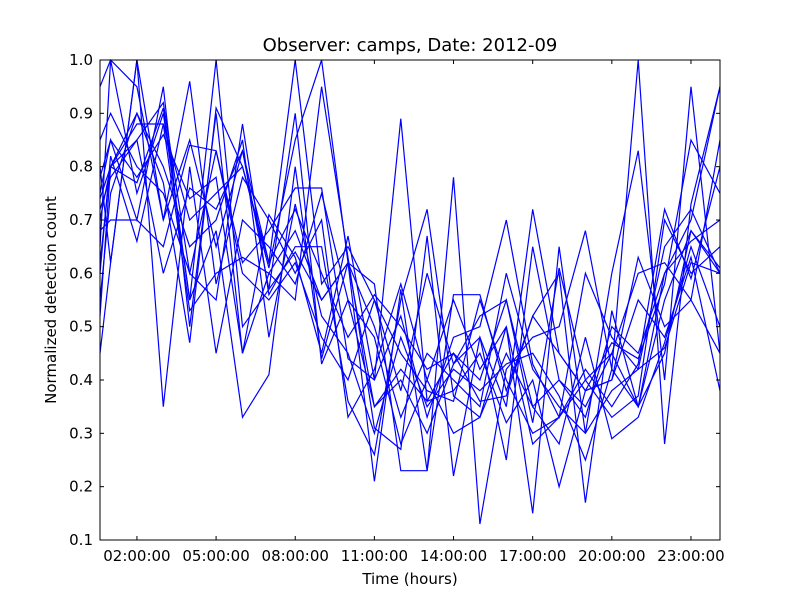  Describe the element at coordinates (81, 487) in the screenshot. I see `y-tick-label-2: 0.2` at that location.